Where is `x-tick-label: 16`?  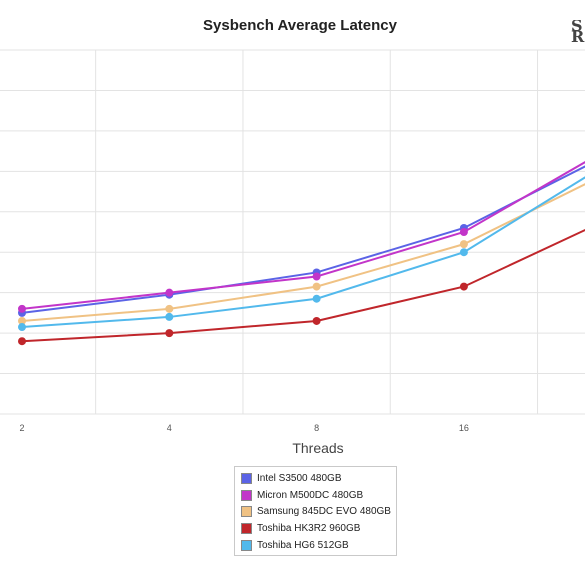
x-tick-label: 16 is located at coordinates (464, 428).